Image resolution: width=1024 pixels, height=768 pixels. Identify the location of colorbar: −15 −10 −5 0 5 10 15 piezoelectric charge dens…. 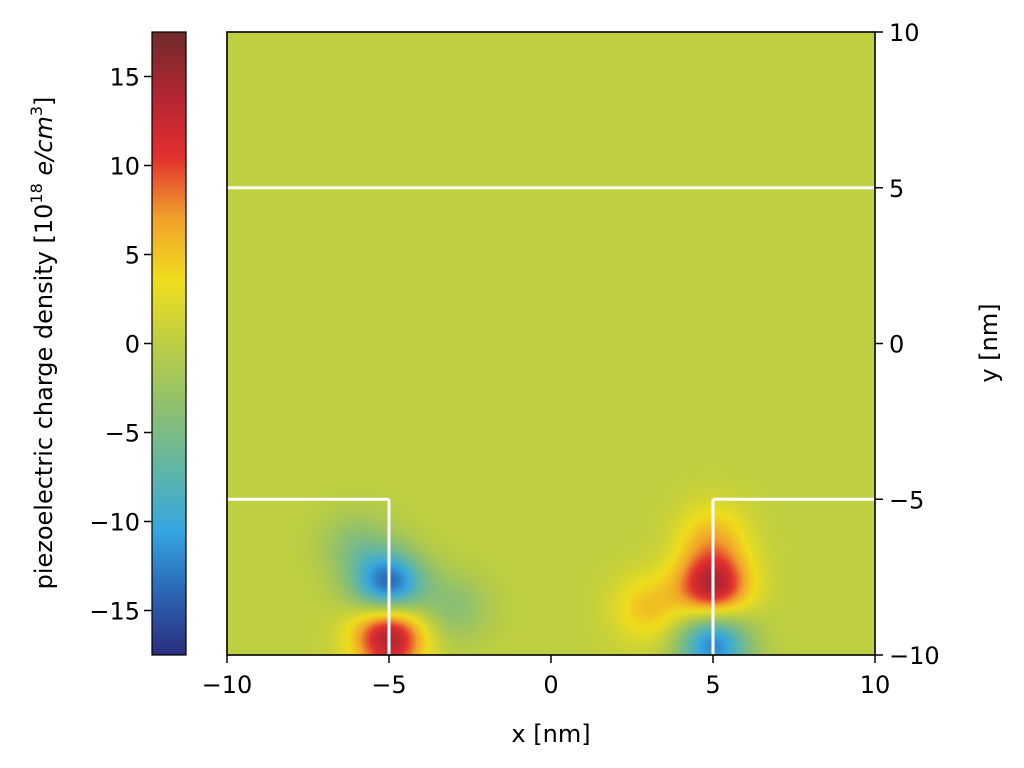
(107, 343).